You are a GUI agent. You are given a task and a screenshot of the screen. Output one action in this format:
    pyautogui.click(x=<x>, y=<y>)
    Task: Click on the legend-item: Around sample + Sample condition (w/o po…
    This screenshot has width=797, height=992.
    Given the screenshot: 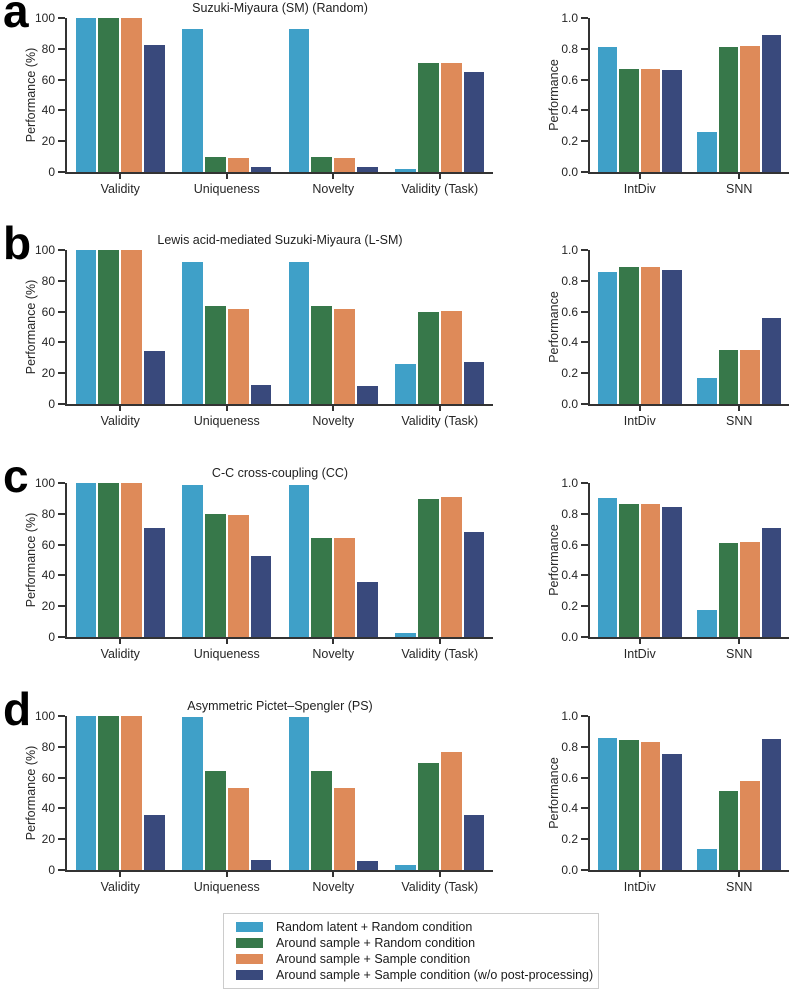 What is the action you would take?
    pyautogui.click(x=414, y=975)
    